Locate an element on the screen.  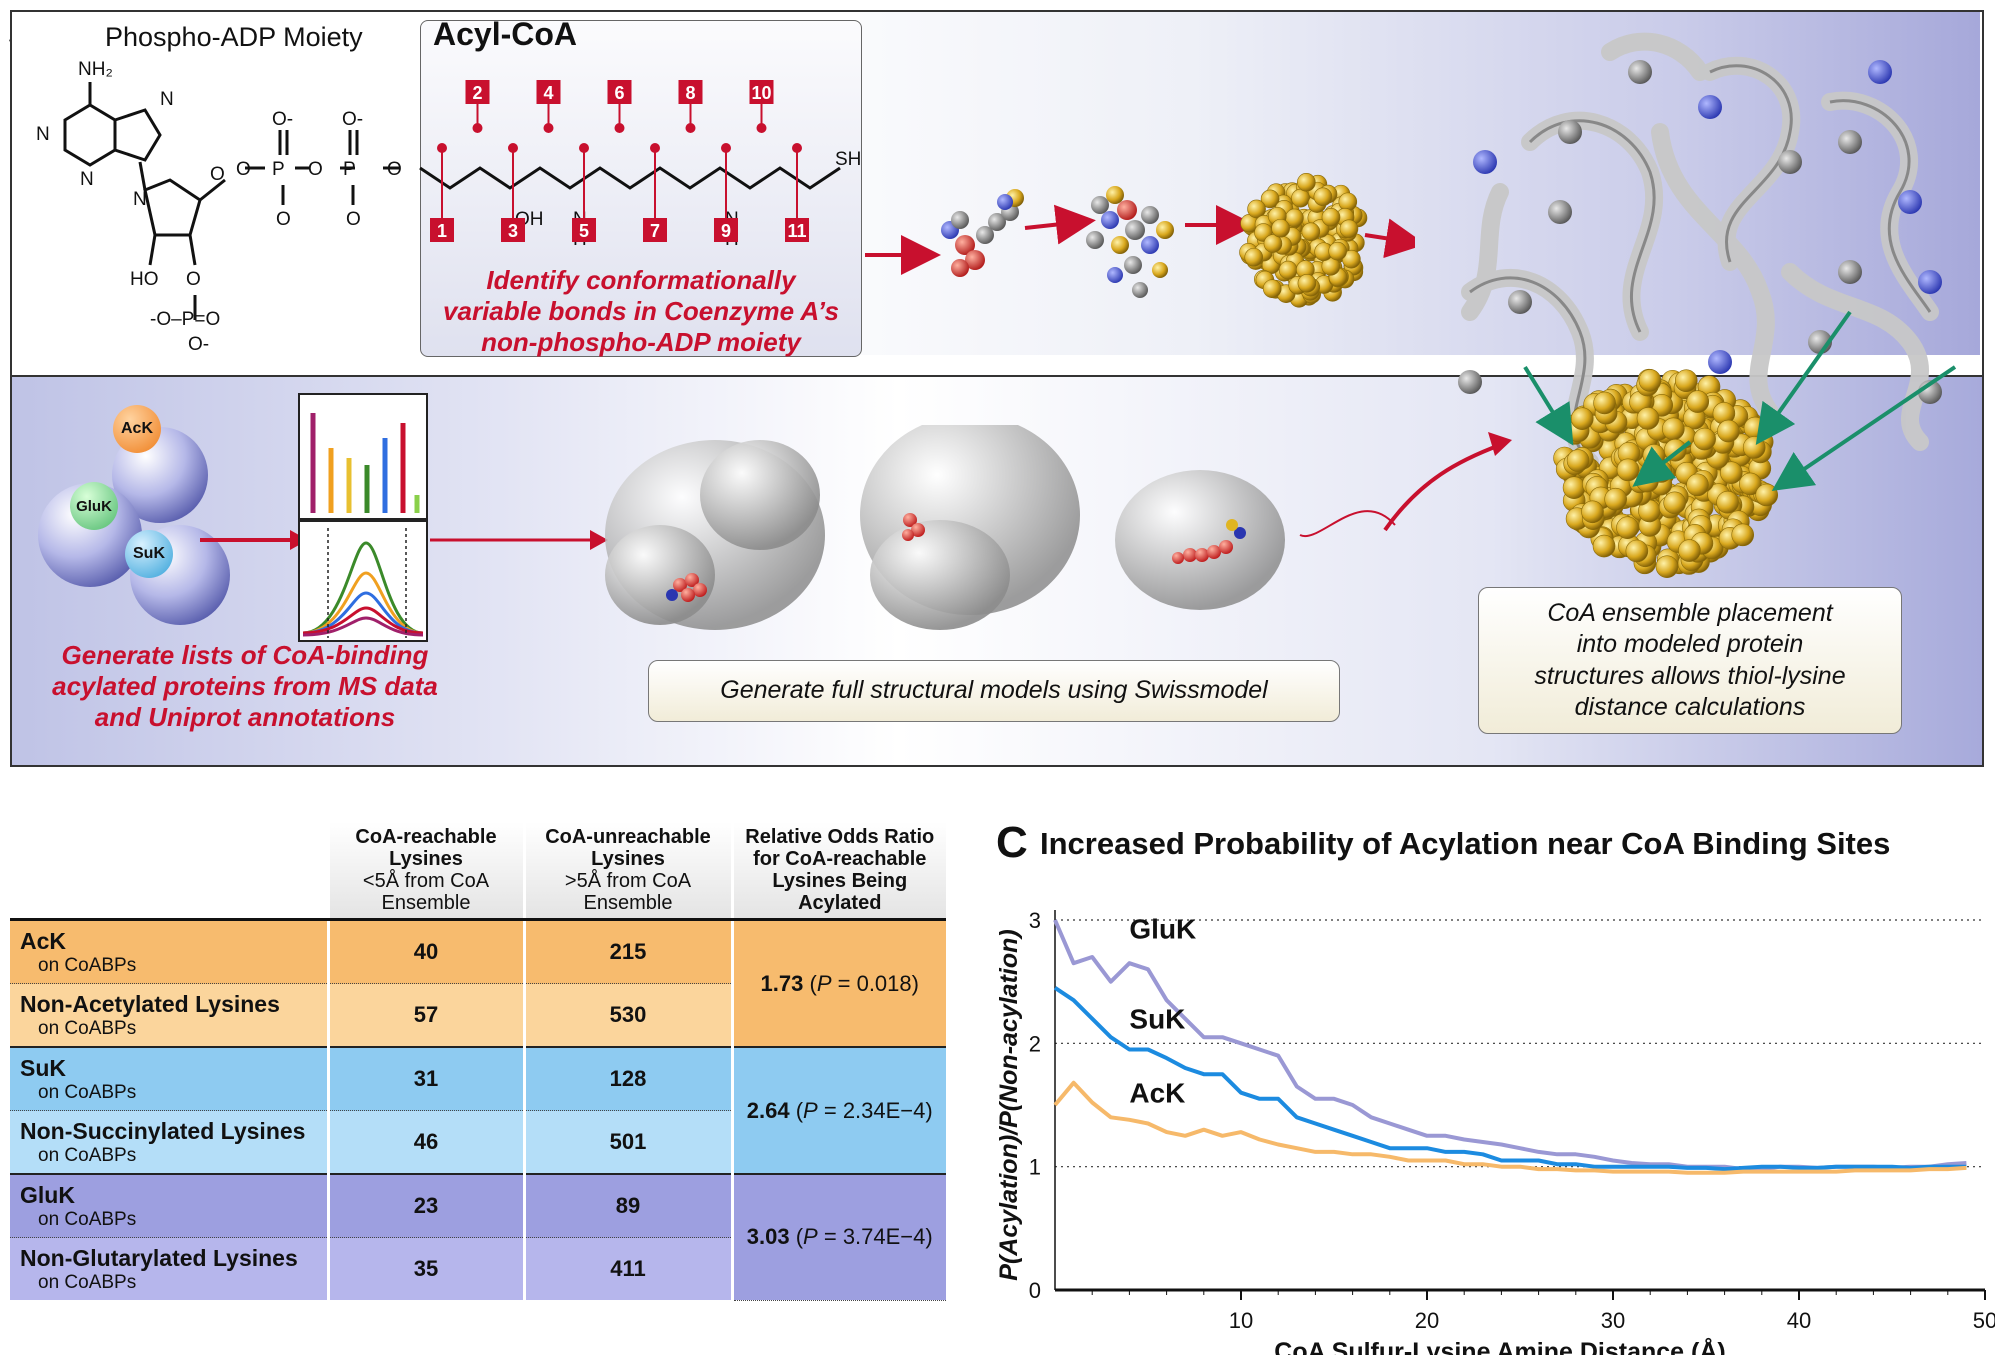
acyl-coa-label: Acyl-CoA is located at coordinates (505, 34).